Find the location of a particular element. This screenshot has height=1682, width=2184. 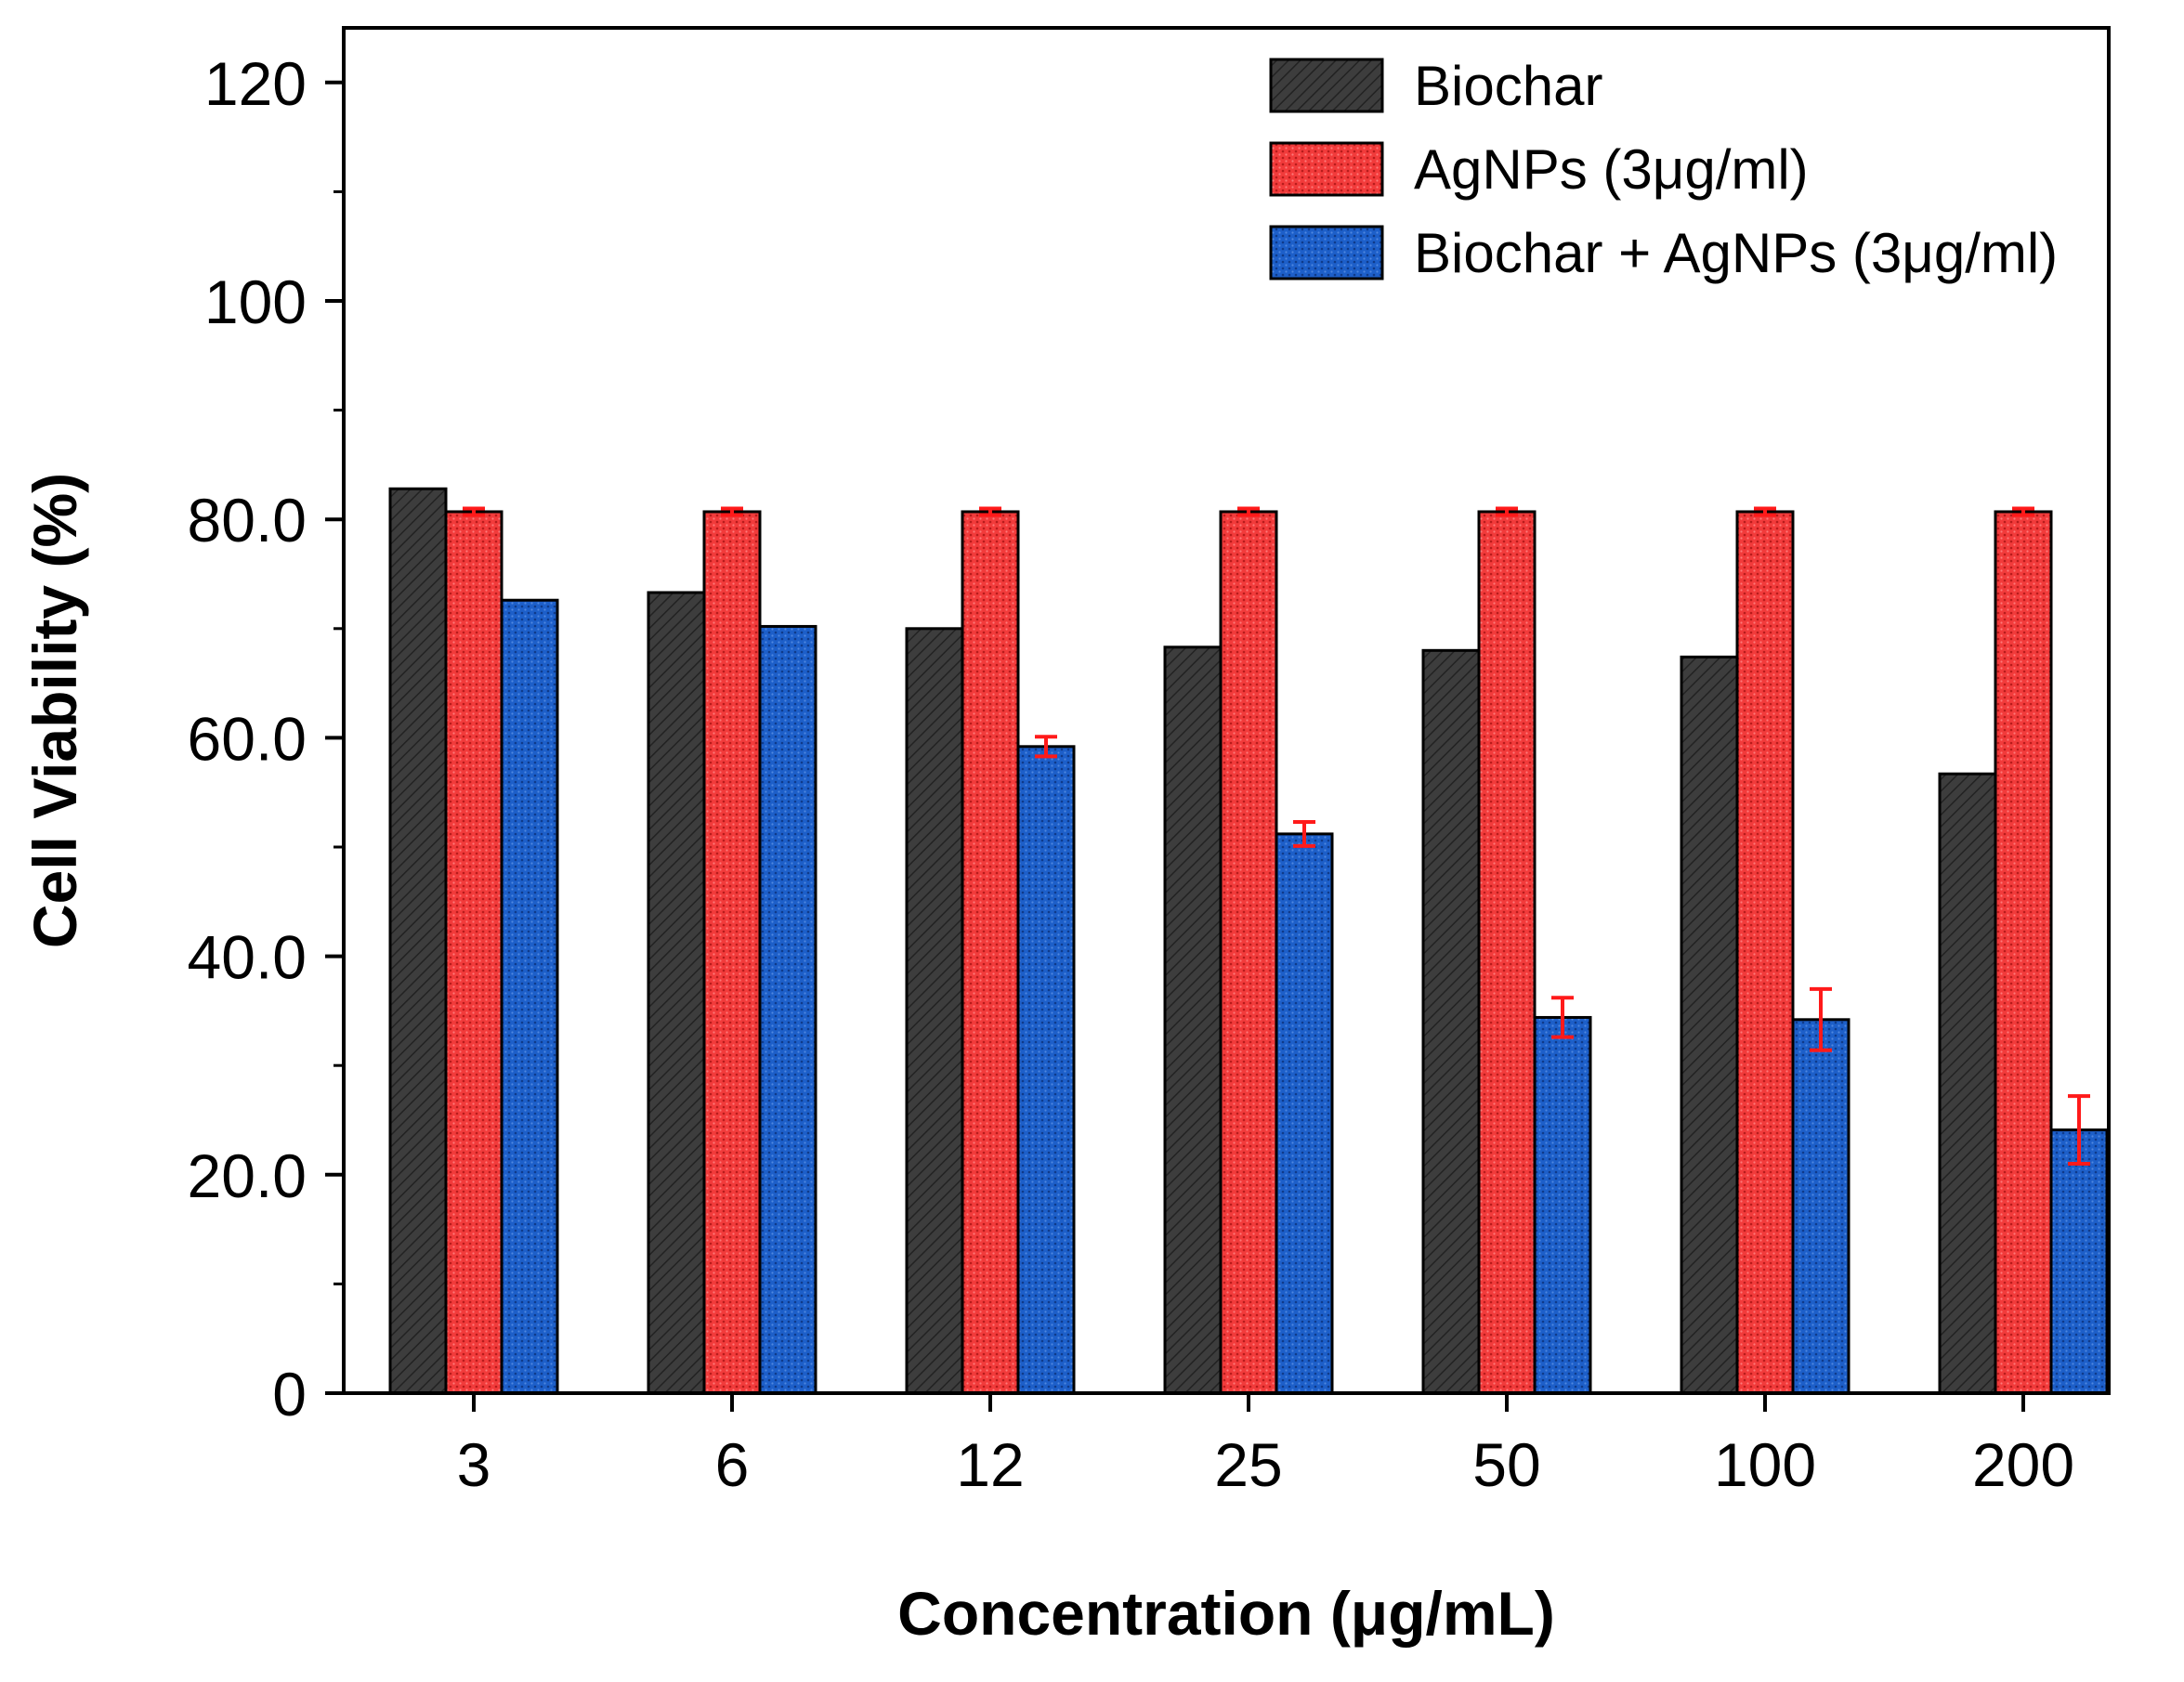

x-tick-label: 50 is located at coordinates (1506, 1464).